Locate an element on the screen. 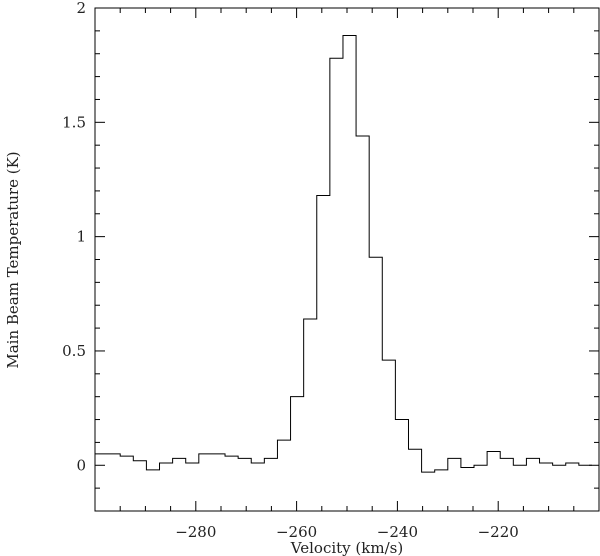  y-tick-label: 0.5 is located at coordinates (74, 351).